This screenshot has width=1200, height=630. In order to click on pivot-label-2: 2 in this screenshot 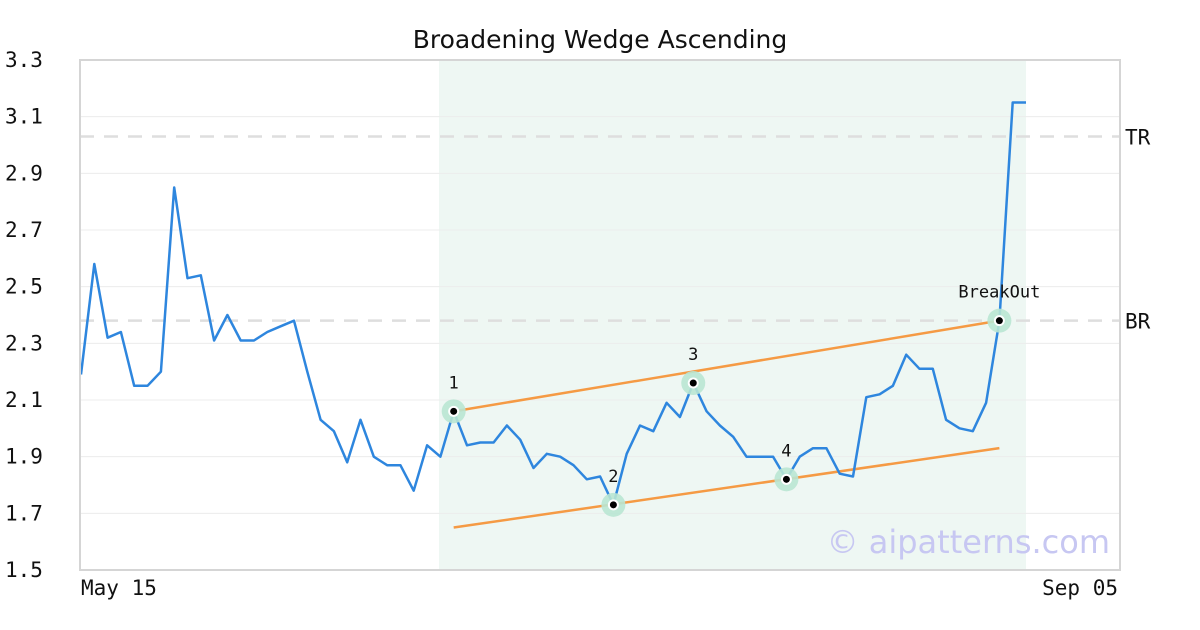, I will do `click(613, 477)`.